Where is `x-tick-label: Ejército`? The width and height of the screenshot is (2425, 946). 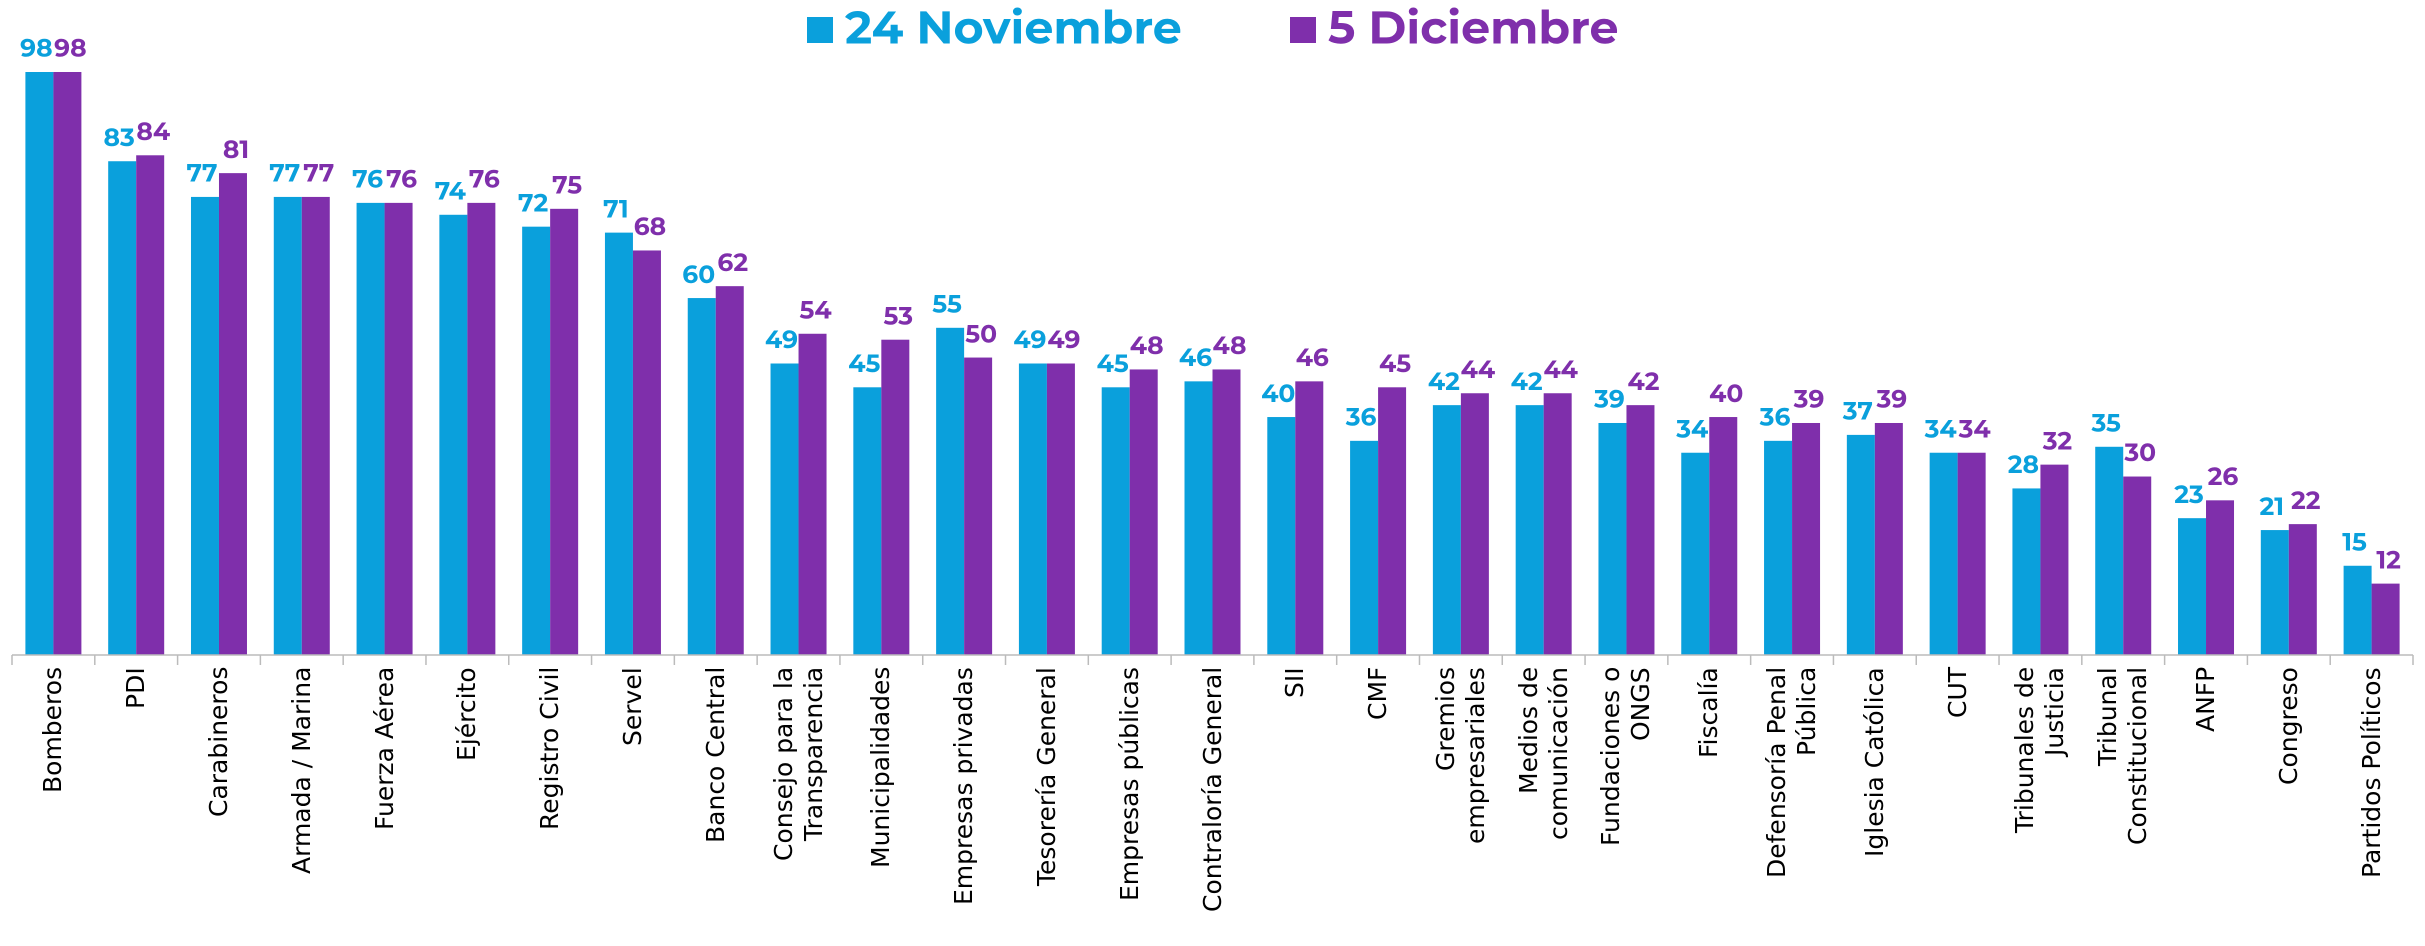 x-tick-label: Ejército is located at coordinates (467, 714).